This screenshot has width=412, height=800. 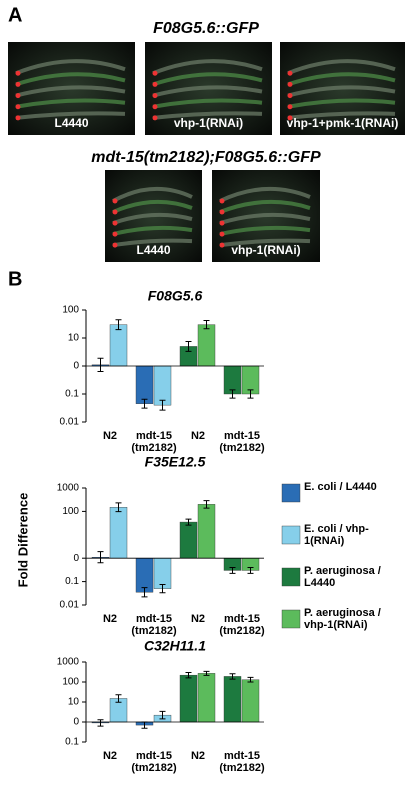 I want to click on chart-title: F35E12.5, so click(x=175, y=462).